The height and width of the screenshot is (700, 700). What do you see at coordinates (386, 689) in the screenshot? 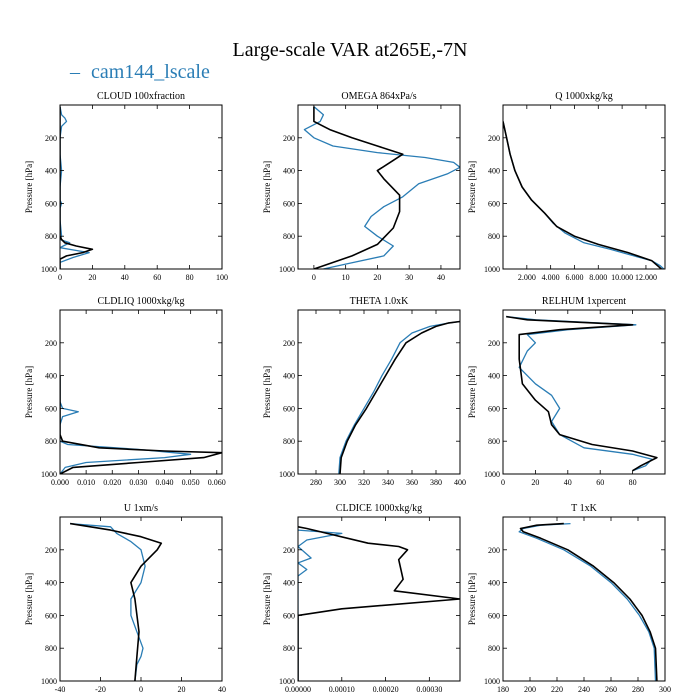
I see `x-tick-label: 0.00020` at bounding box center [386, 689].